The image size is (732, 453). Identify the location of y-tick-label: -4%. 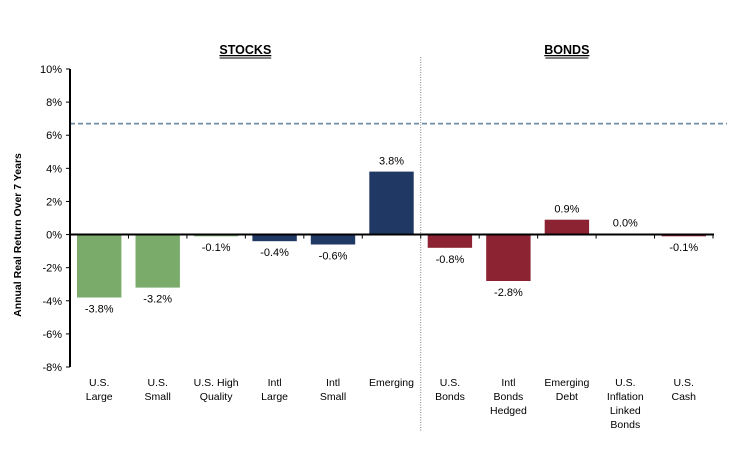
(52, 302).